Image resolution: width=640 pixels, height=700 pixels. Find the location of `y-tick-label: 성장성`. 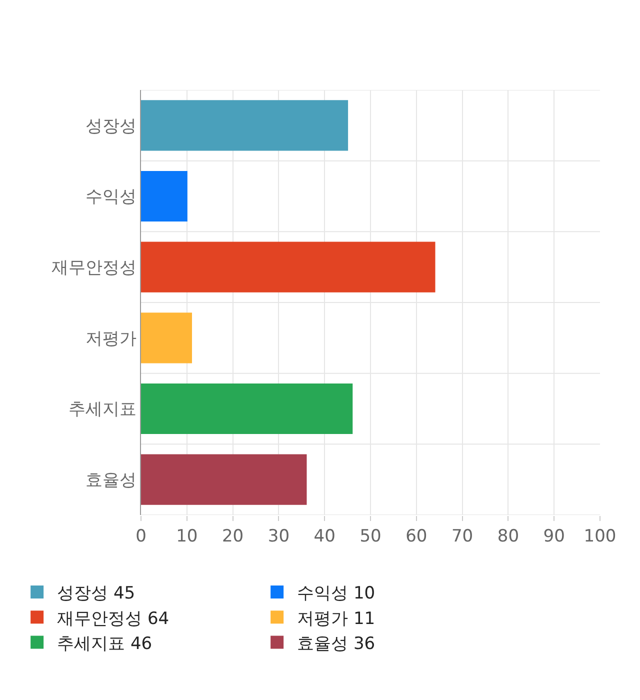

y-tick-label: 성장성 is located at coordinates (111, 126).